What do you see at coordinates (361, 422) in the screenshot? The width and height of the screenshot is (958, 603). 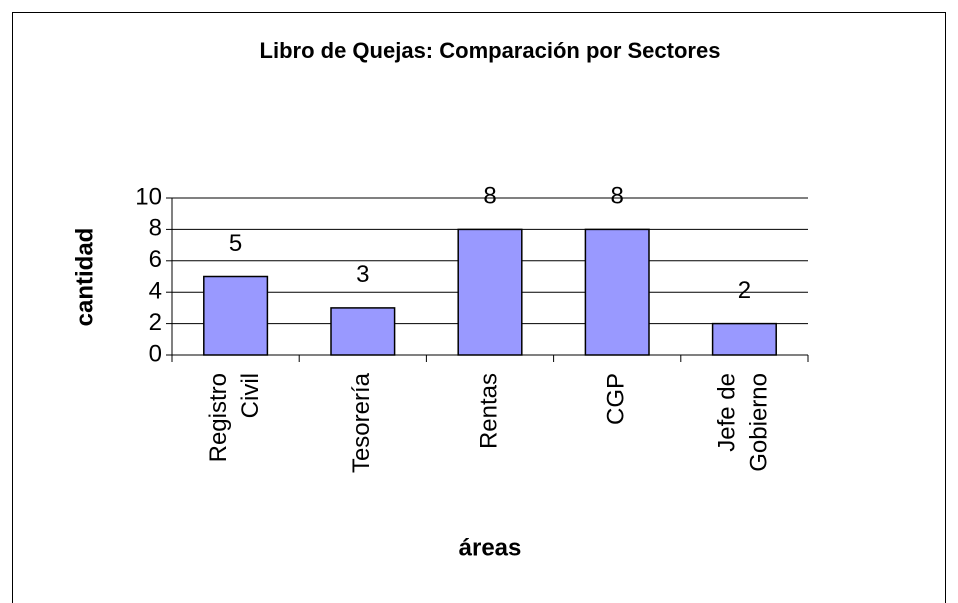 I see `x-tick-label: Tesorería` at bounding box center [361, 422].